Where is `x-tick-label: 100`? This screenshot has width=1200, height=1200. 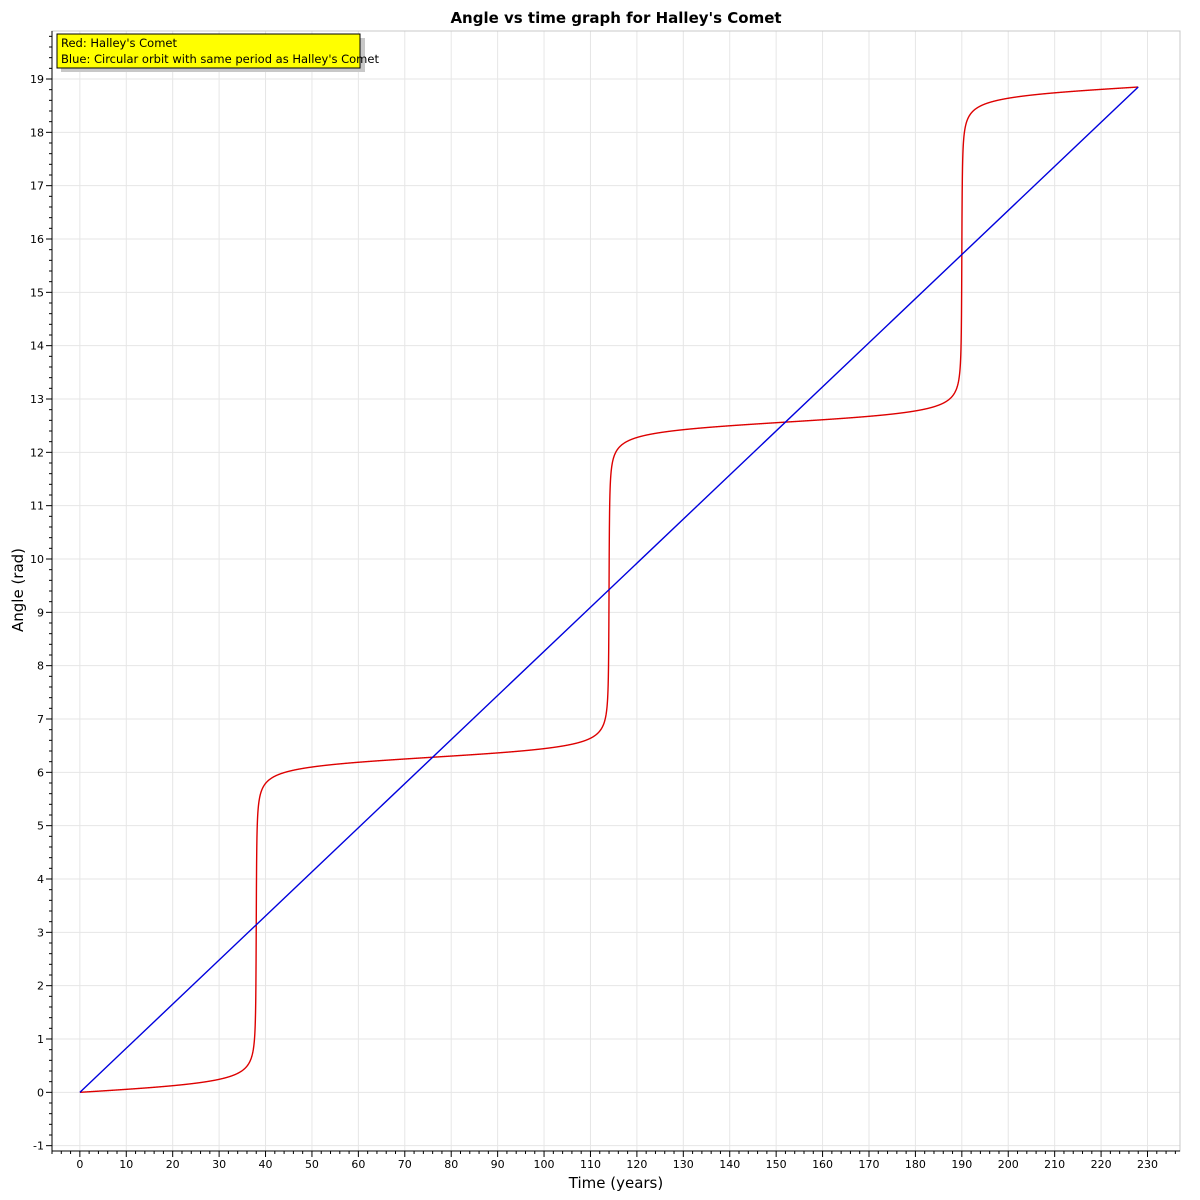 x-tick-label: 100 is located at coordinates (544, 1164).